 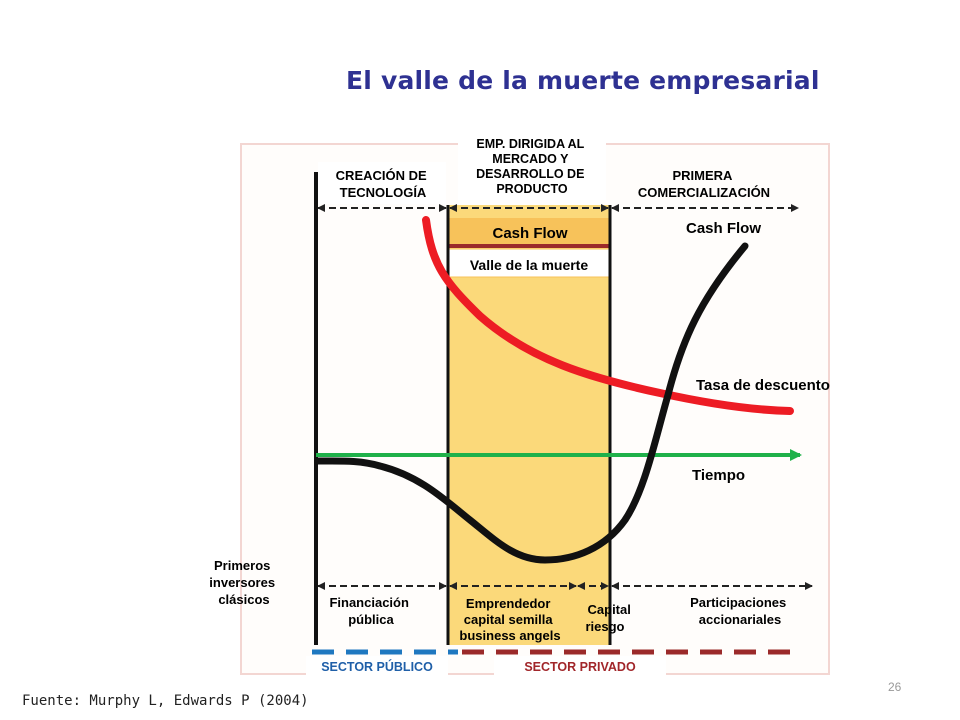 I want to click on phase-emp-line-4: PRODUCTO, so click(x=532, y=189).